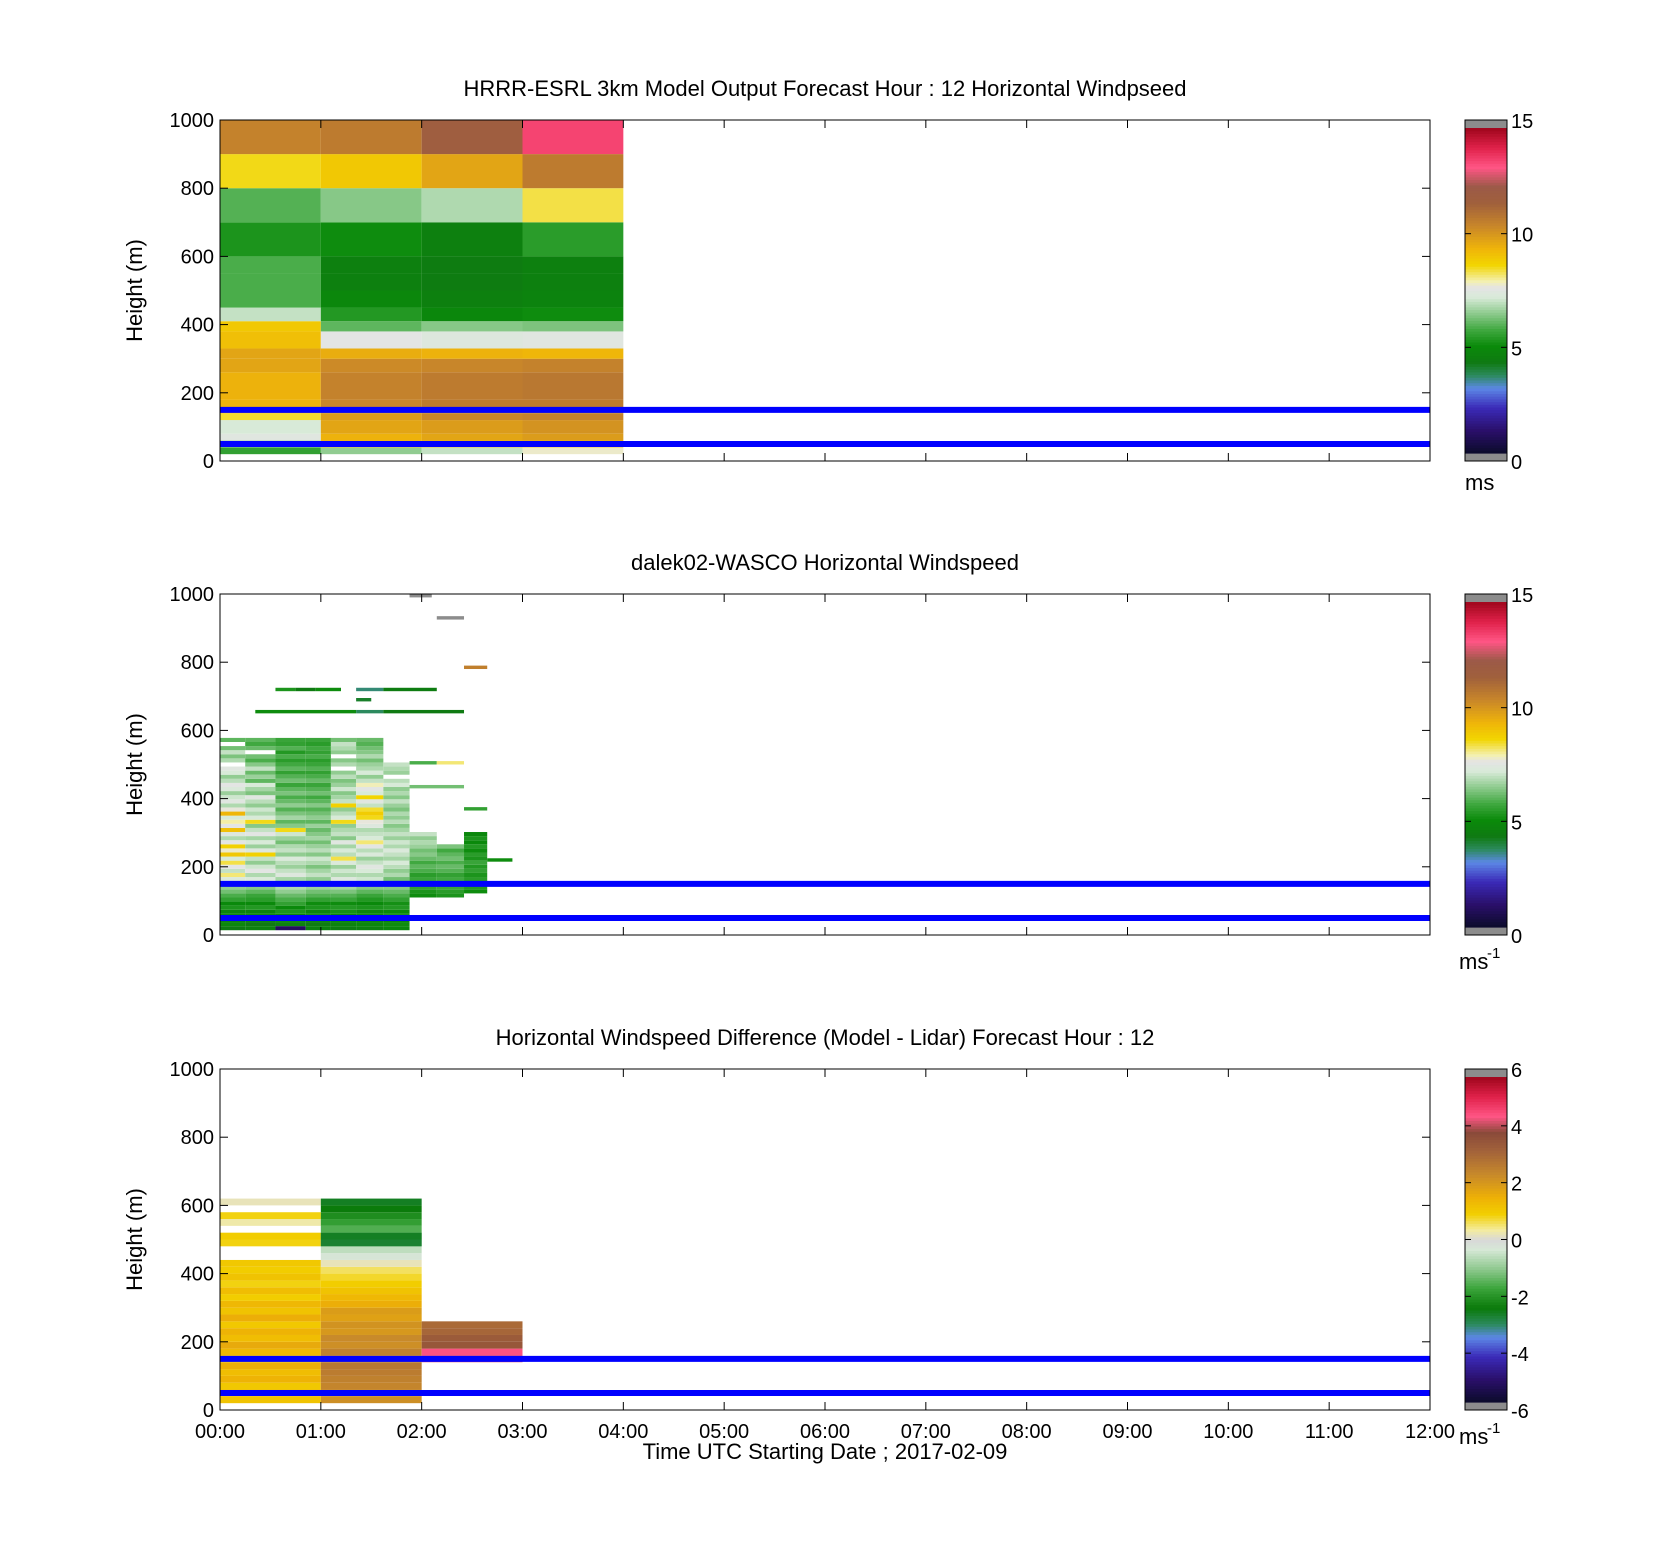 Image resolution: width=1680 pixels, height=1561 pixels. What do you see at coordinates (197, 800) in the screenshot?
I see `y-tick-label: 400` at bounding box center [197, 800].